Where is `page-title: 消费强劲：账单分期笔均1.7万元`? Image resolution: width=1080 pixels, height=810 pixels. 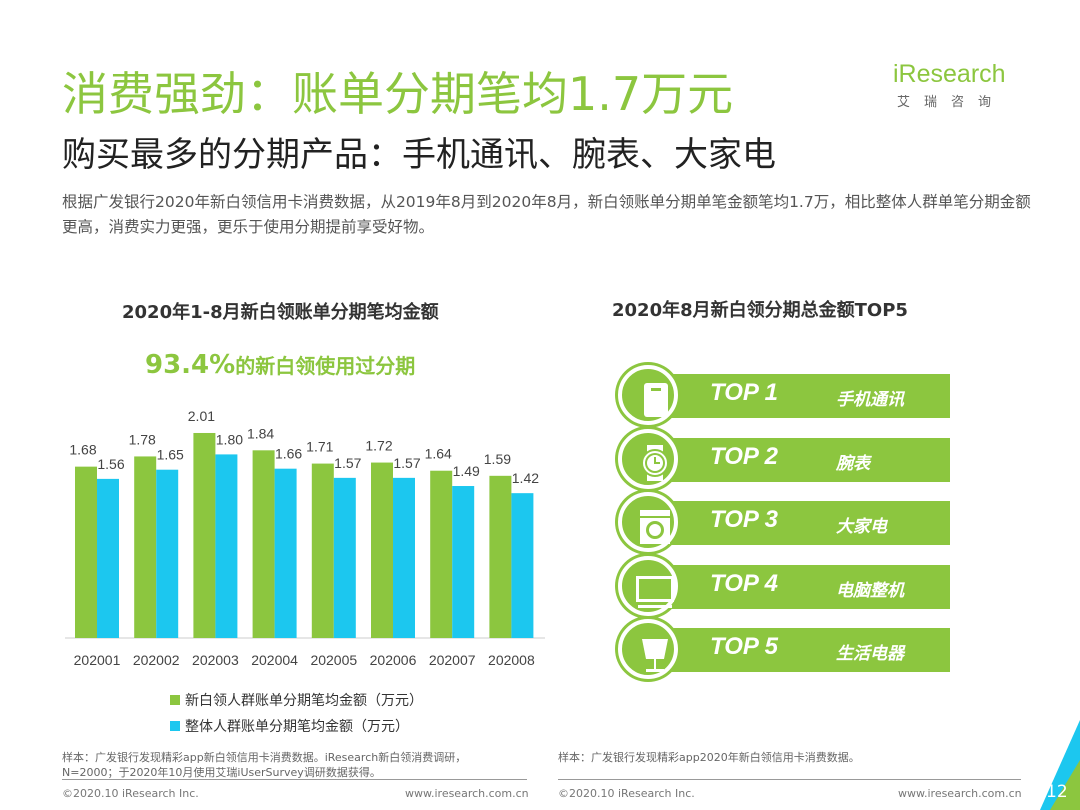
page-title: 消费强劲：账单分期笔均1.7万元 is located at coordinates (398, 94).